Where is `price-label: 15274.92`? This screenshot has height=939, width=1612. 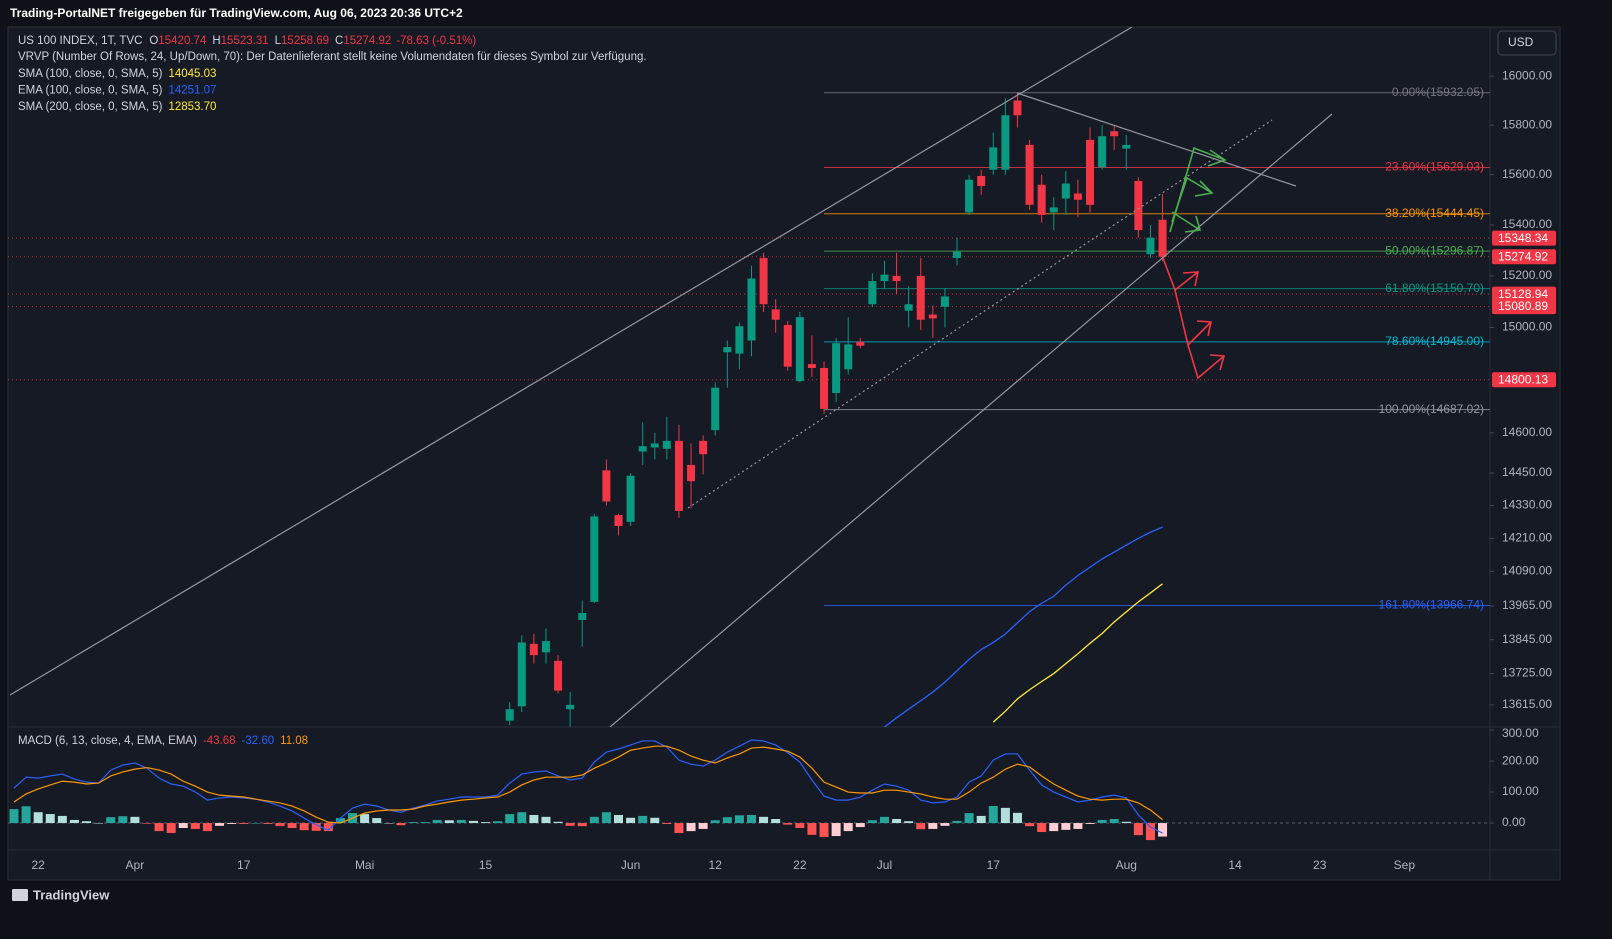 price-label: 15274.92 is located at coordinates (1523, 256).